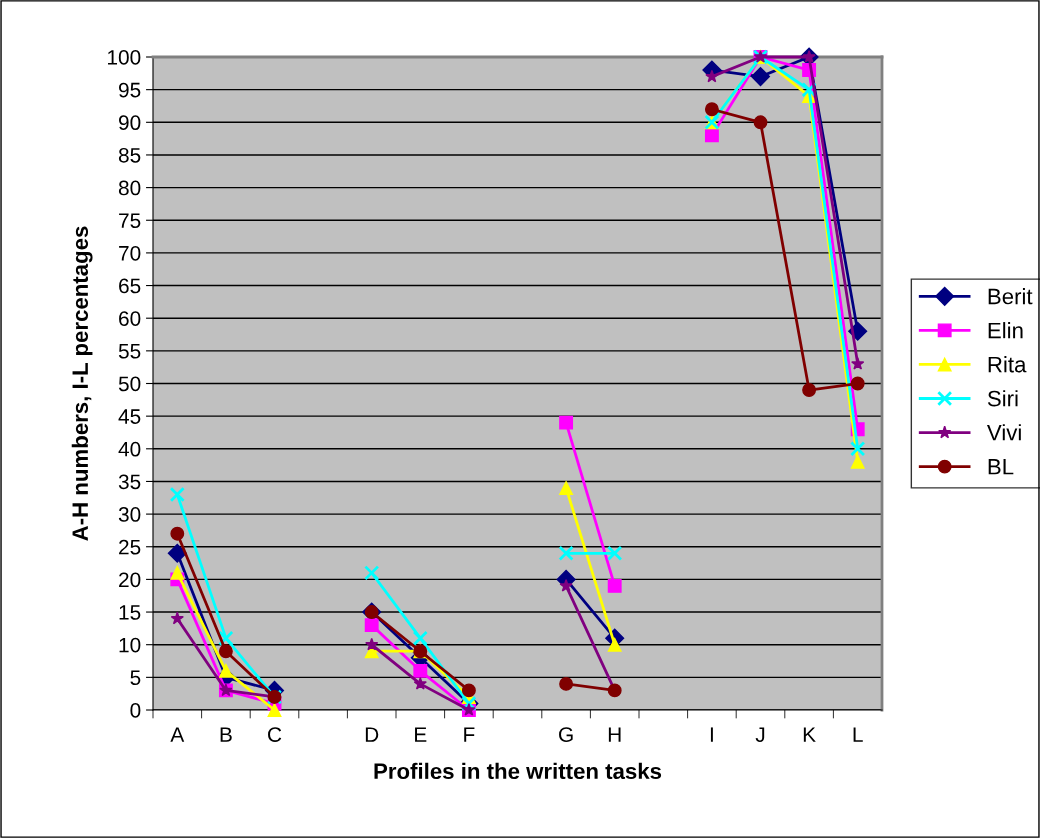 The width and height of the screenshot is (1040, 838). Describe the element at coordinates (469, 734) in the screenshot. I see `x-tick-label: F` at that location.